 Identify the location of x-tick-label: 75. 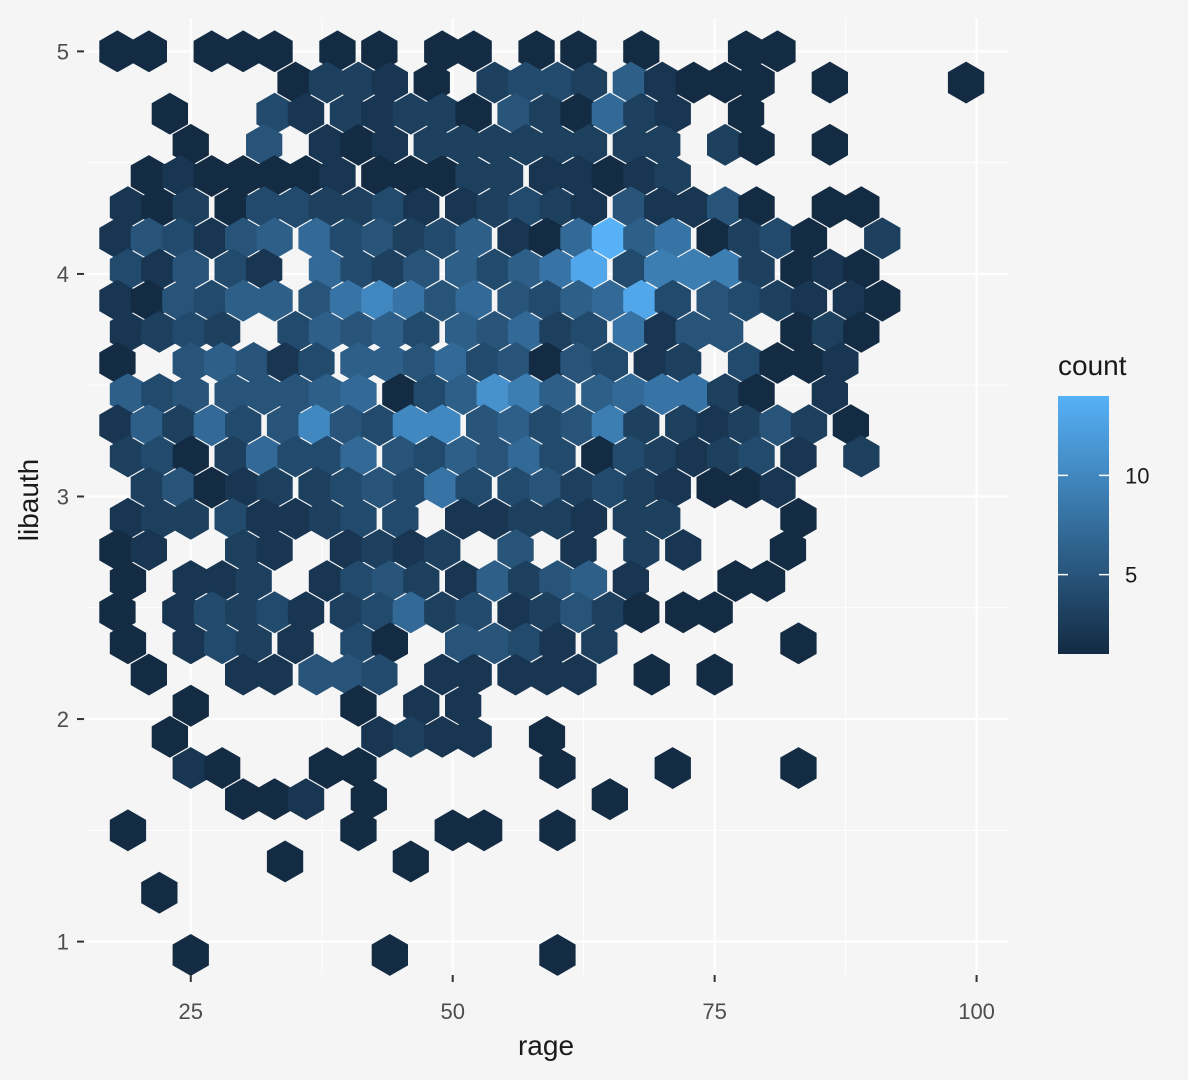
(714, 1011).